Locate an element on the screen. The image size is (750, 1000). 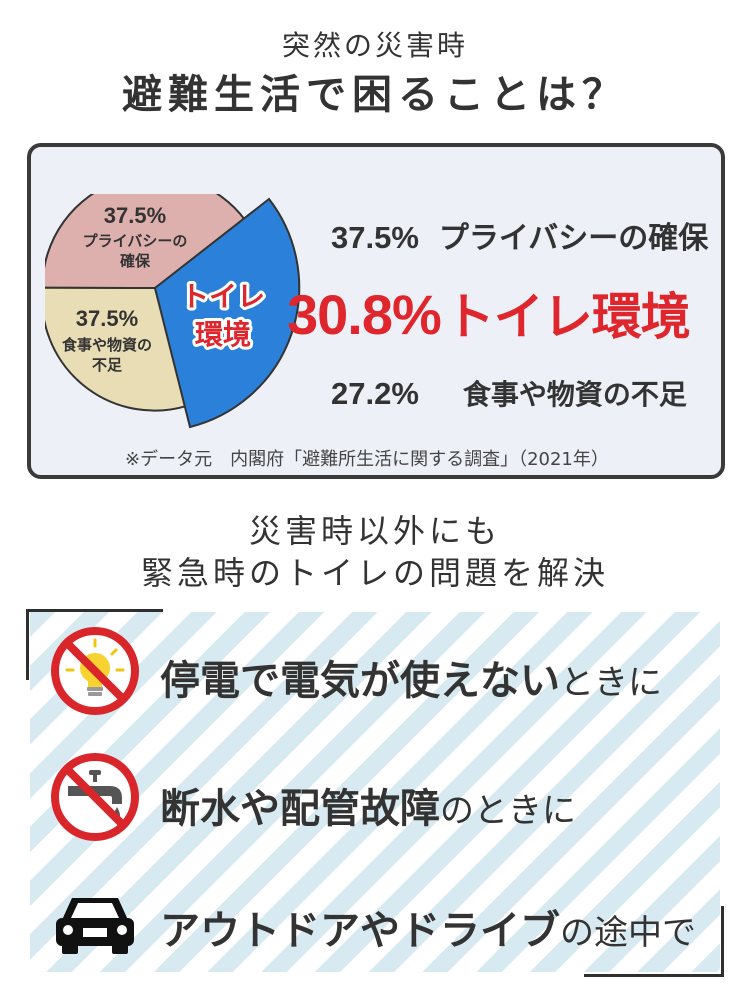
pie-label-food-pct: 37.5% is located at coordinates (107, 318).